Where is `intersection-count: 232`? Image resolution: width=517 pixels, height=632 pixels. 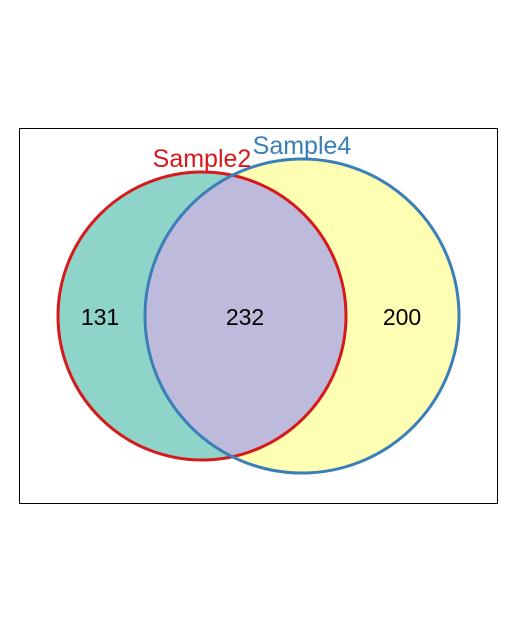 intersection-count: 232 is located at coordinates (245, 317).